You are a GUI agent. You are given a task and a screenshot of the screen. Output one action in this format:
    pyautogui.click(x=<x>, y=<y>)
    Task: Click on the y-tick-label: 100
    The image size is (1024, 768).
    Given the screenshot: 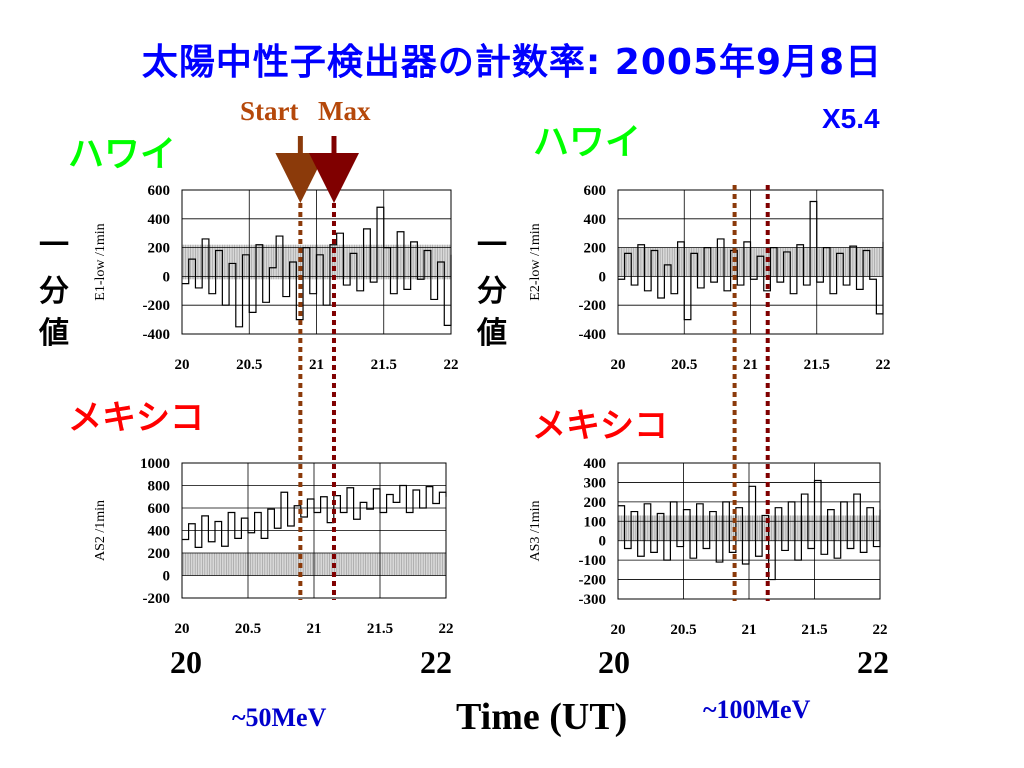 What is the action you would take?
    pyautogui.click(x=595, y=522)
    